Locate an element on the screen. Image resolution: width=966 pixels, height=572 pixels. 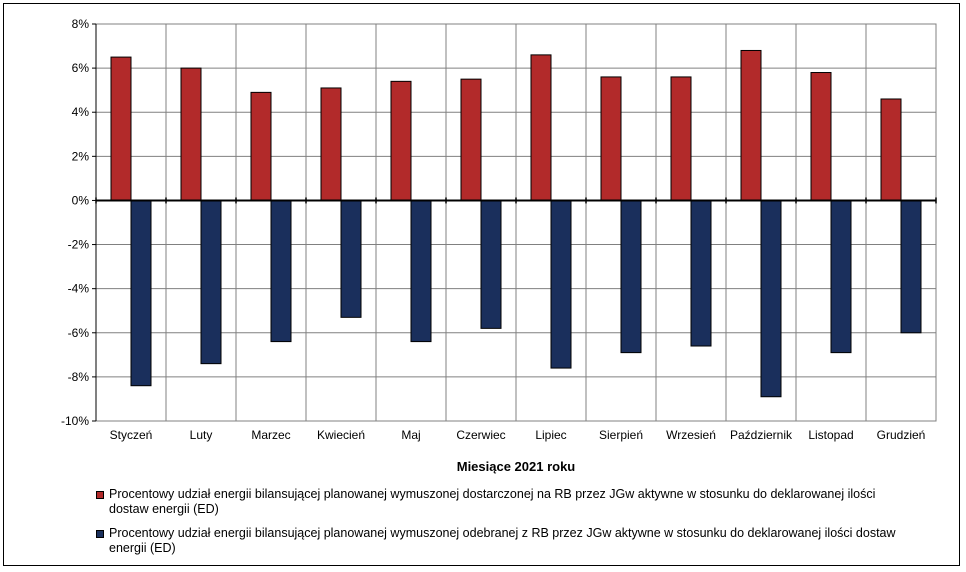
x-tick-label: Październik is located at coordinates (761, 435).